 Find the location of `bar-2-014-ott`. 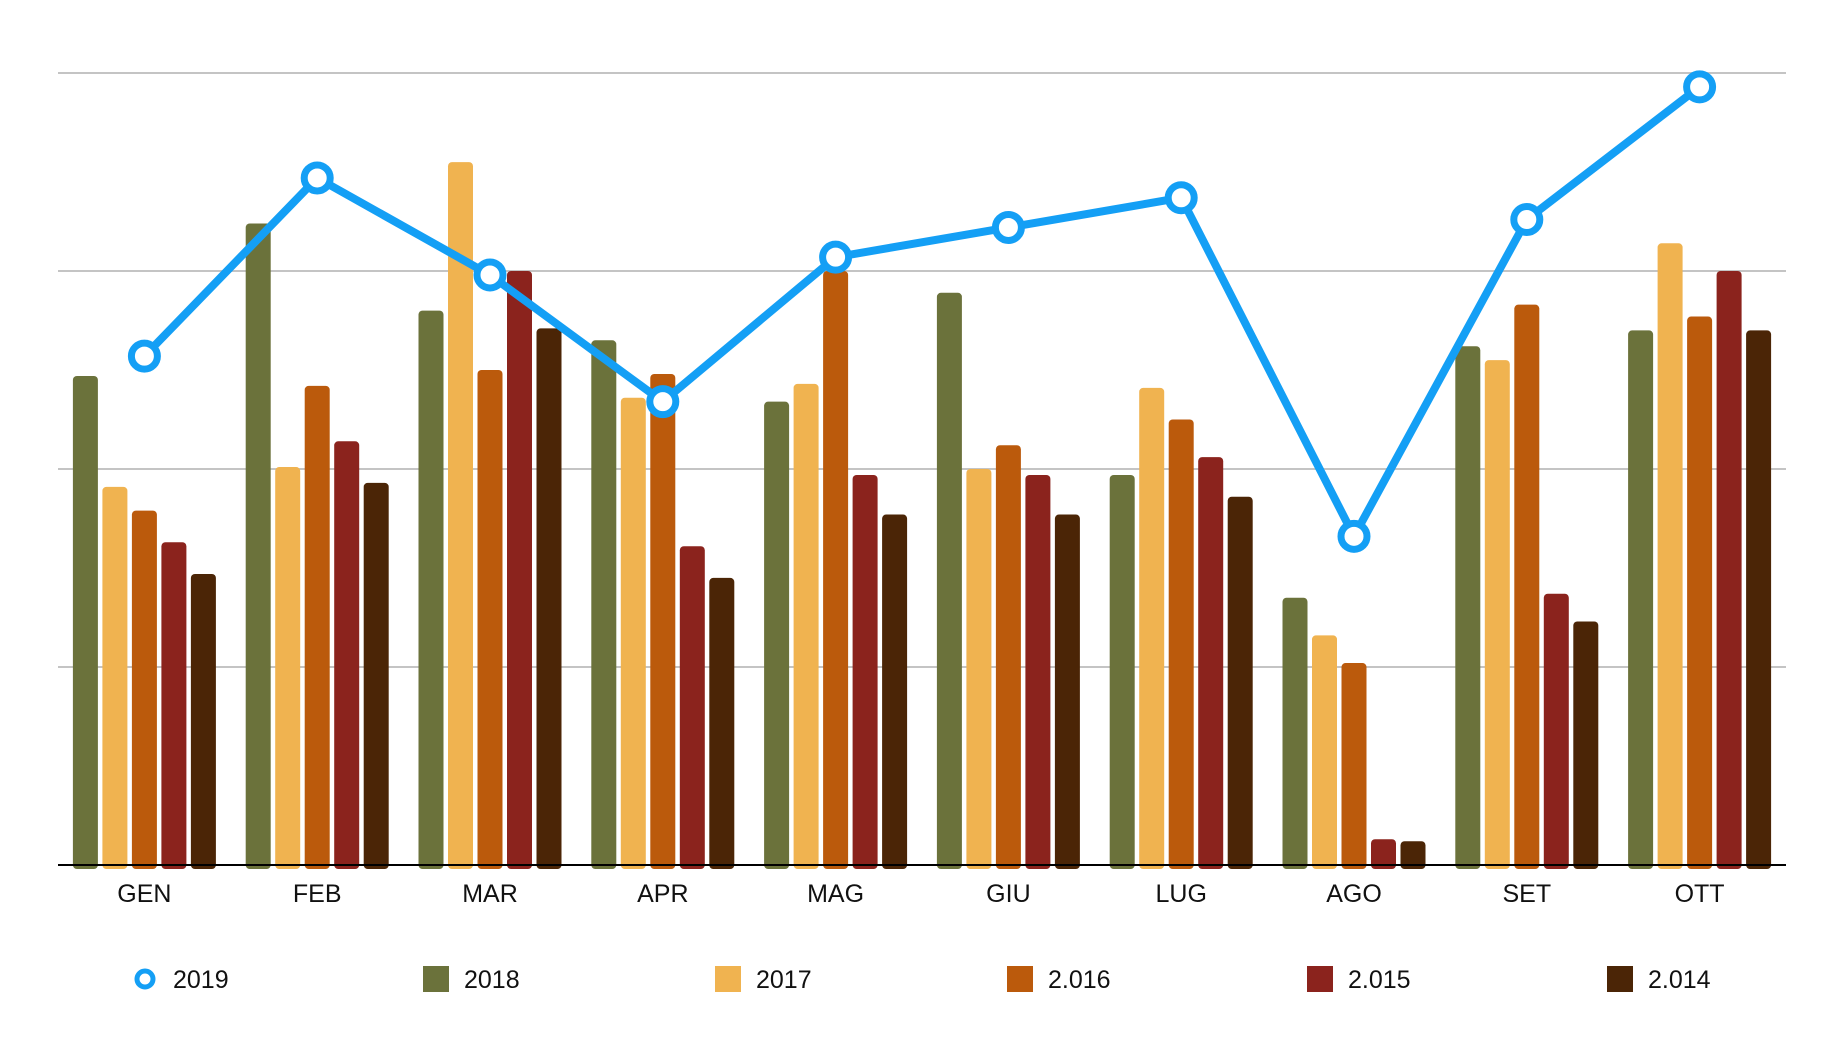

bar-2-014-ott is located at coordinates (1759, 599).